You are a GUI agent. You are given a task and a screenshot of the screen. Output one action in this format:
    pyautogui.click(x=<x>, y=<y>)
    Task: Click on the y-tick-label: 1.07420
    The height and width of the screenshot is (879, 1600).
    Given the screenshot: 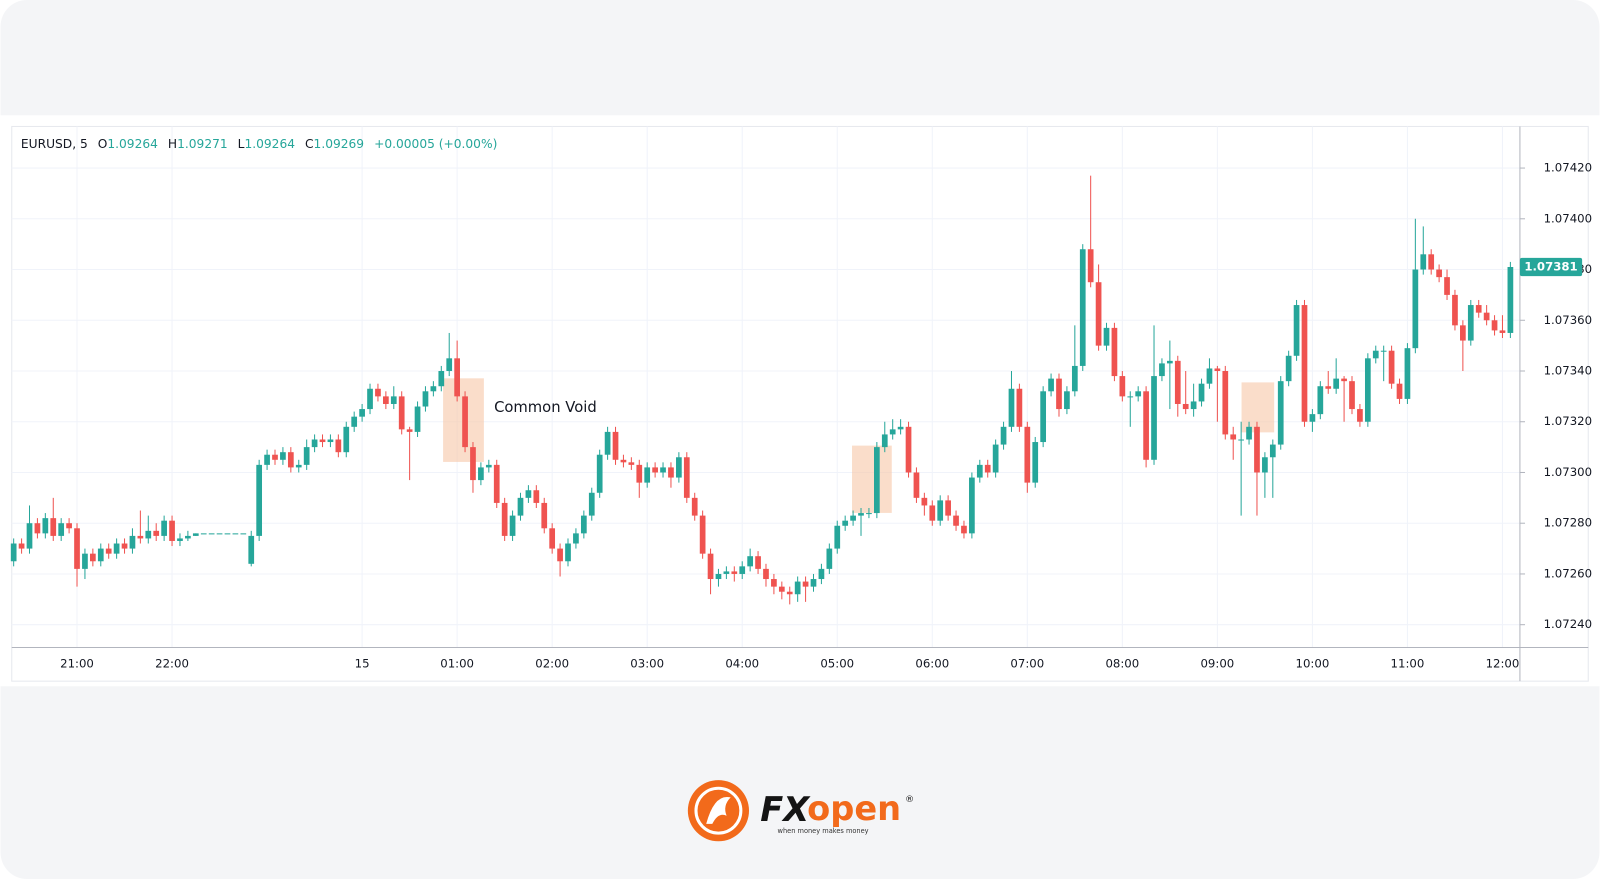 What is the action you would take?
    pyautogui.click(x=1568, y=168)
    